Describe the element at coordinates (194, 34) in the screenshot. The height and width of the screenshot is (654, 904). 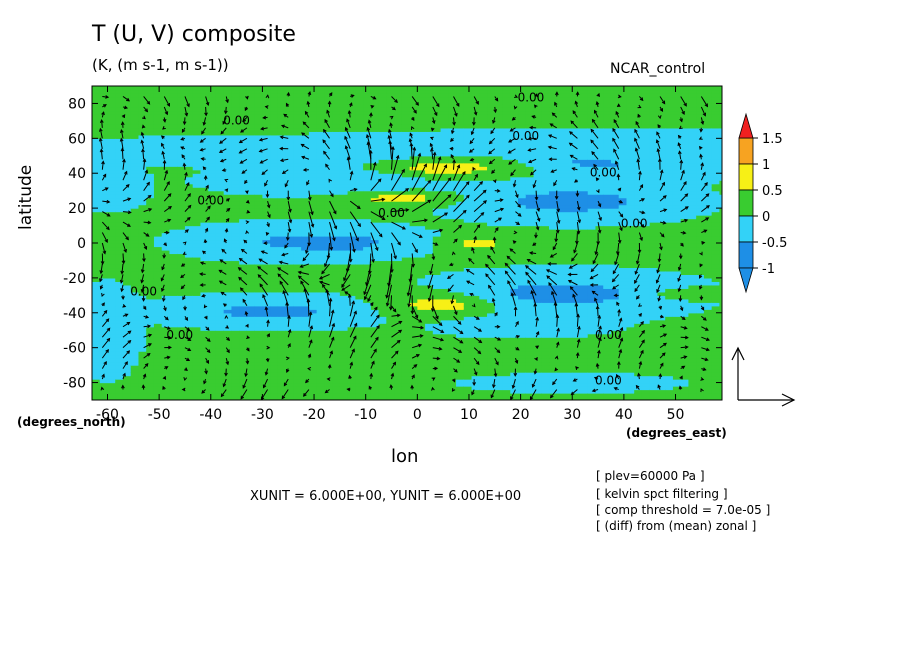
I see `chart-title: T (U, V) composite` at that location.